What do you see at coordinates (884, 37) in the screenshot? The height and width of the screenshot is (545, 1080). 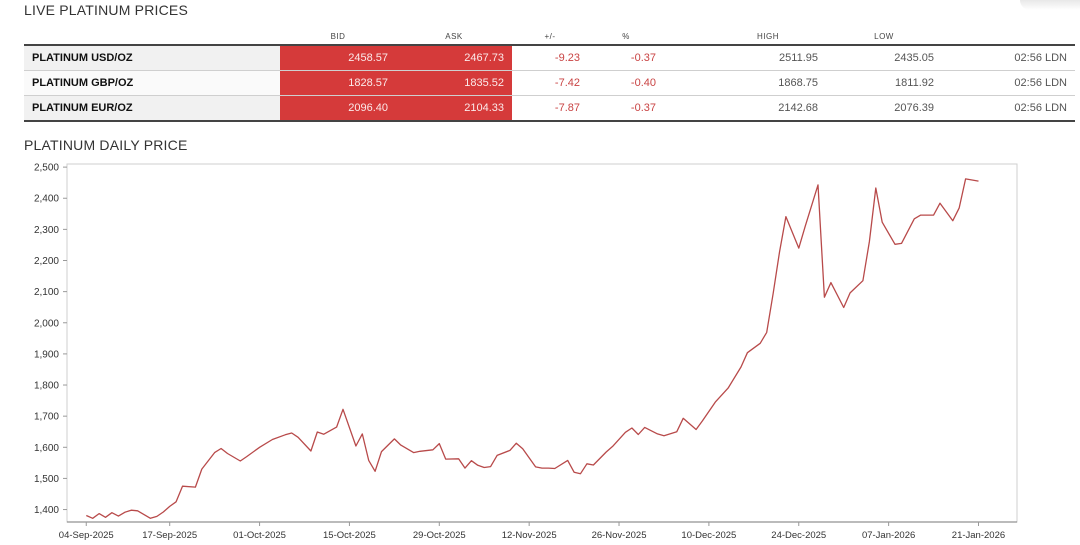 I see `column-header-low: LOW` at bounding box center [884, 37].